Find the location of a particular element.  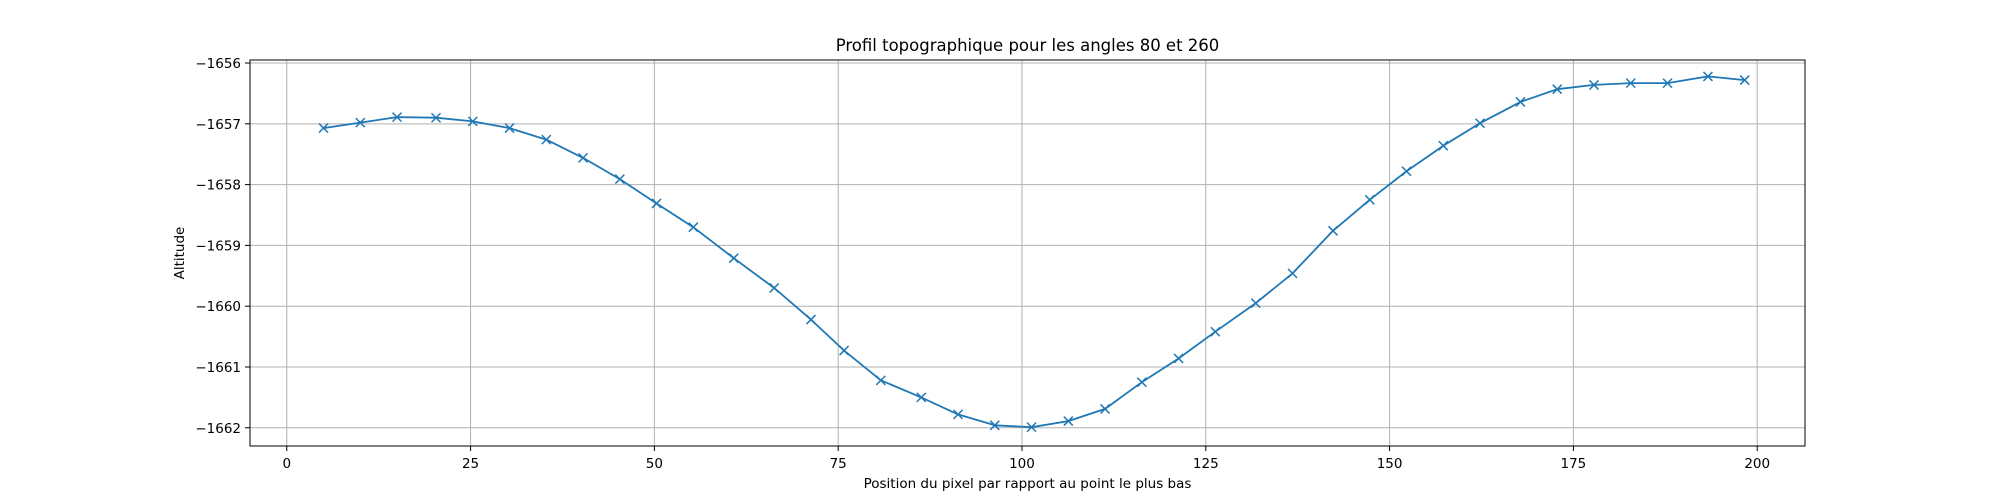

x-tick-label: 175 is located at coordinates (1574, 464).